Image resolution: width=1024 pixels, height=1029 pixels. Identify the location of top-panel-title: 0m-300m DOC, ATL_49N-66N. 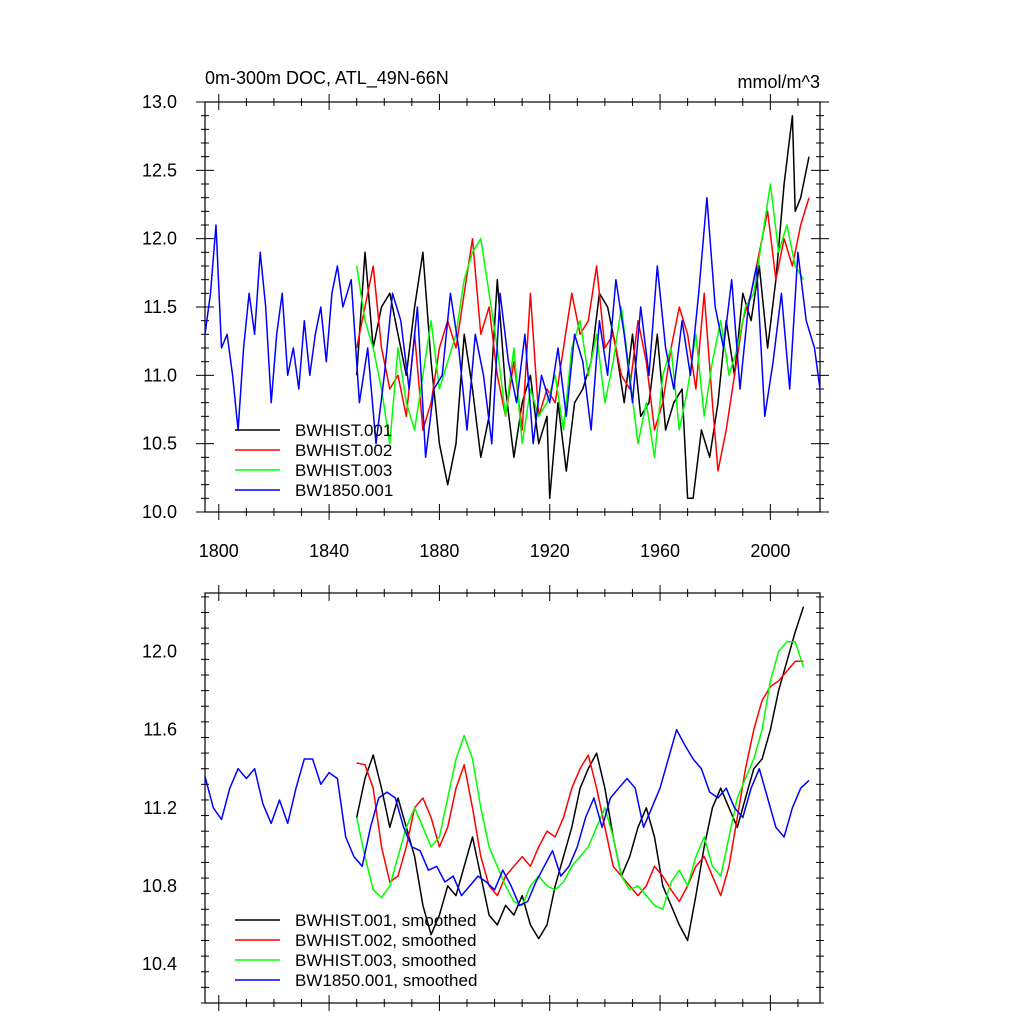
(327, 78).